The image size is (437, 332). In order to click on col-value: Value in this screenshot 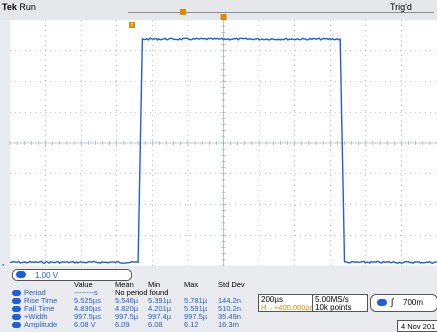, I will do `click(83, 284)`.